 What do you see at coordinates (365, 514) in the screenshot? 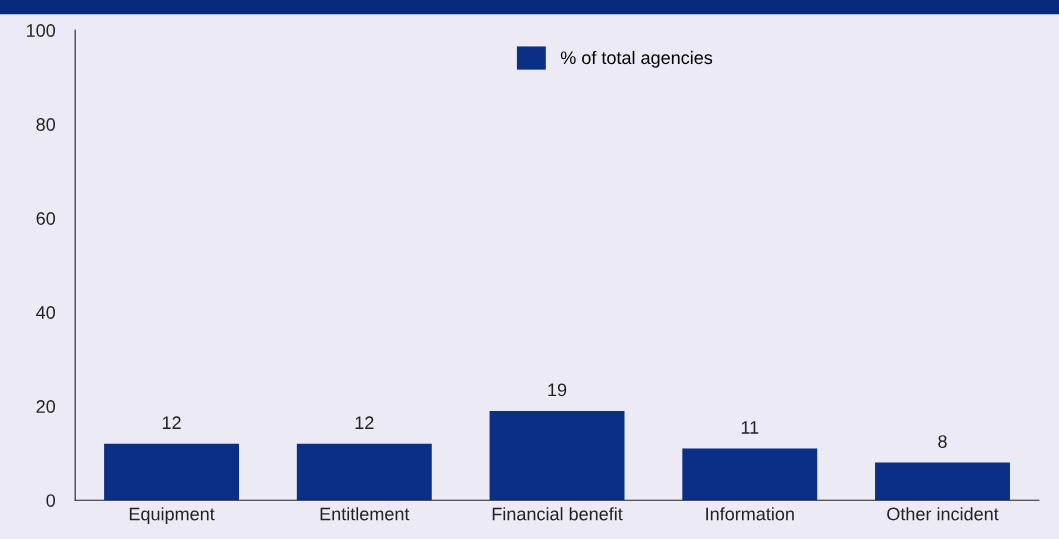
I see `x-tick-label: Entitlement` at bounding box center [365, 514].